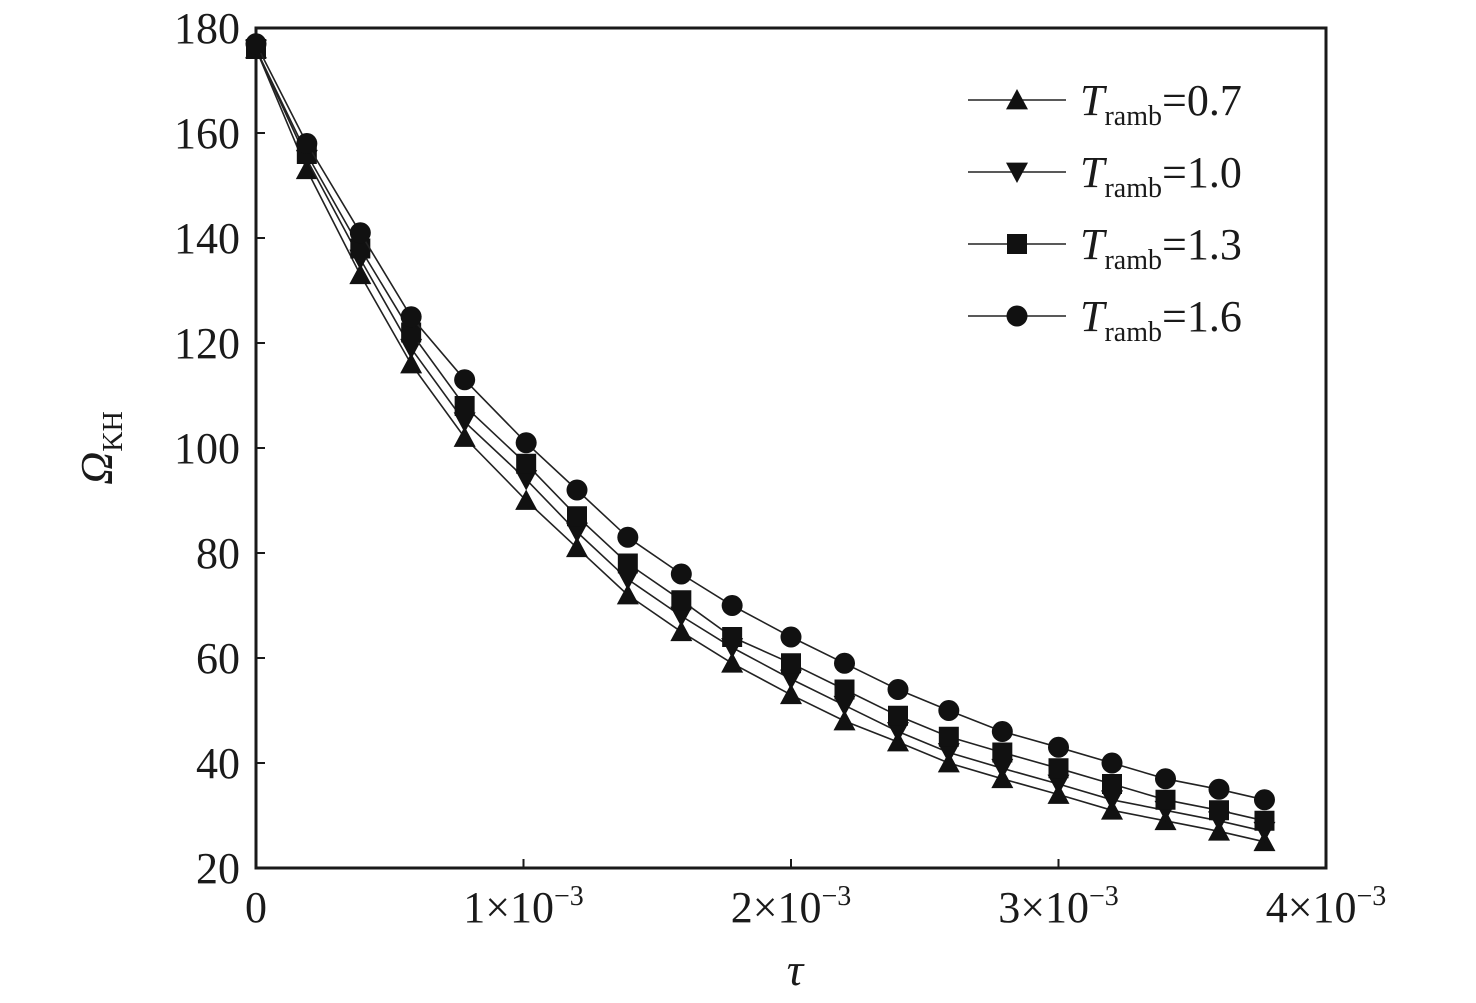  Describe the element at coordinates (207, 28) in the screenshot. I see `y-tick-label: 180` at that location.